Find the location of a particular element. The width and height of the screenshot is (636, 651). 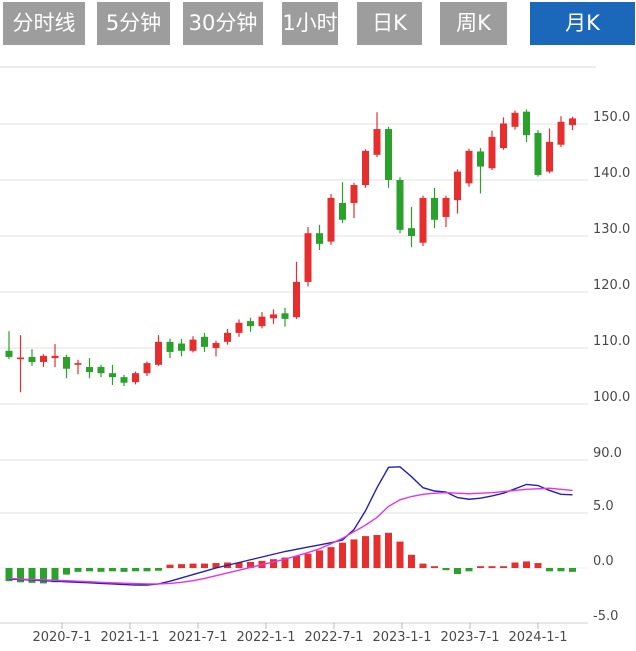

tab-minute-line: 分时线 is located at coordinates (44, 23).